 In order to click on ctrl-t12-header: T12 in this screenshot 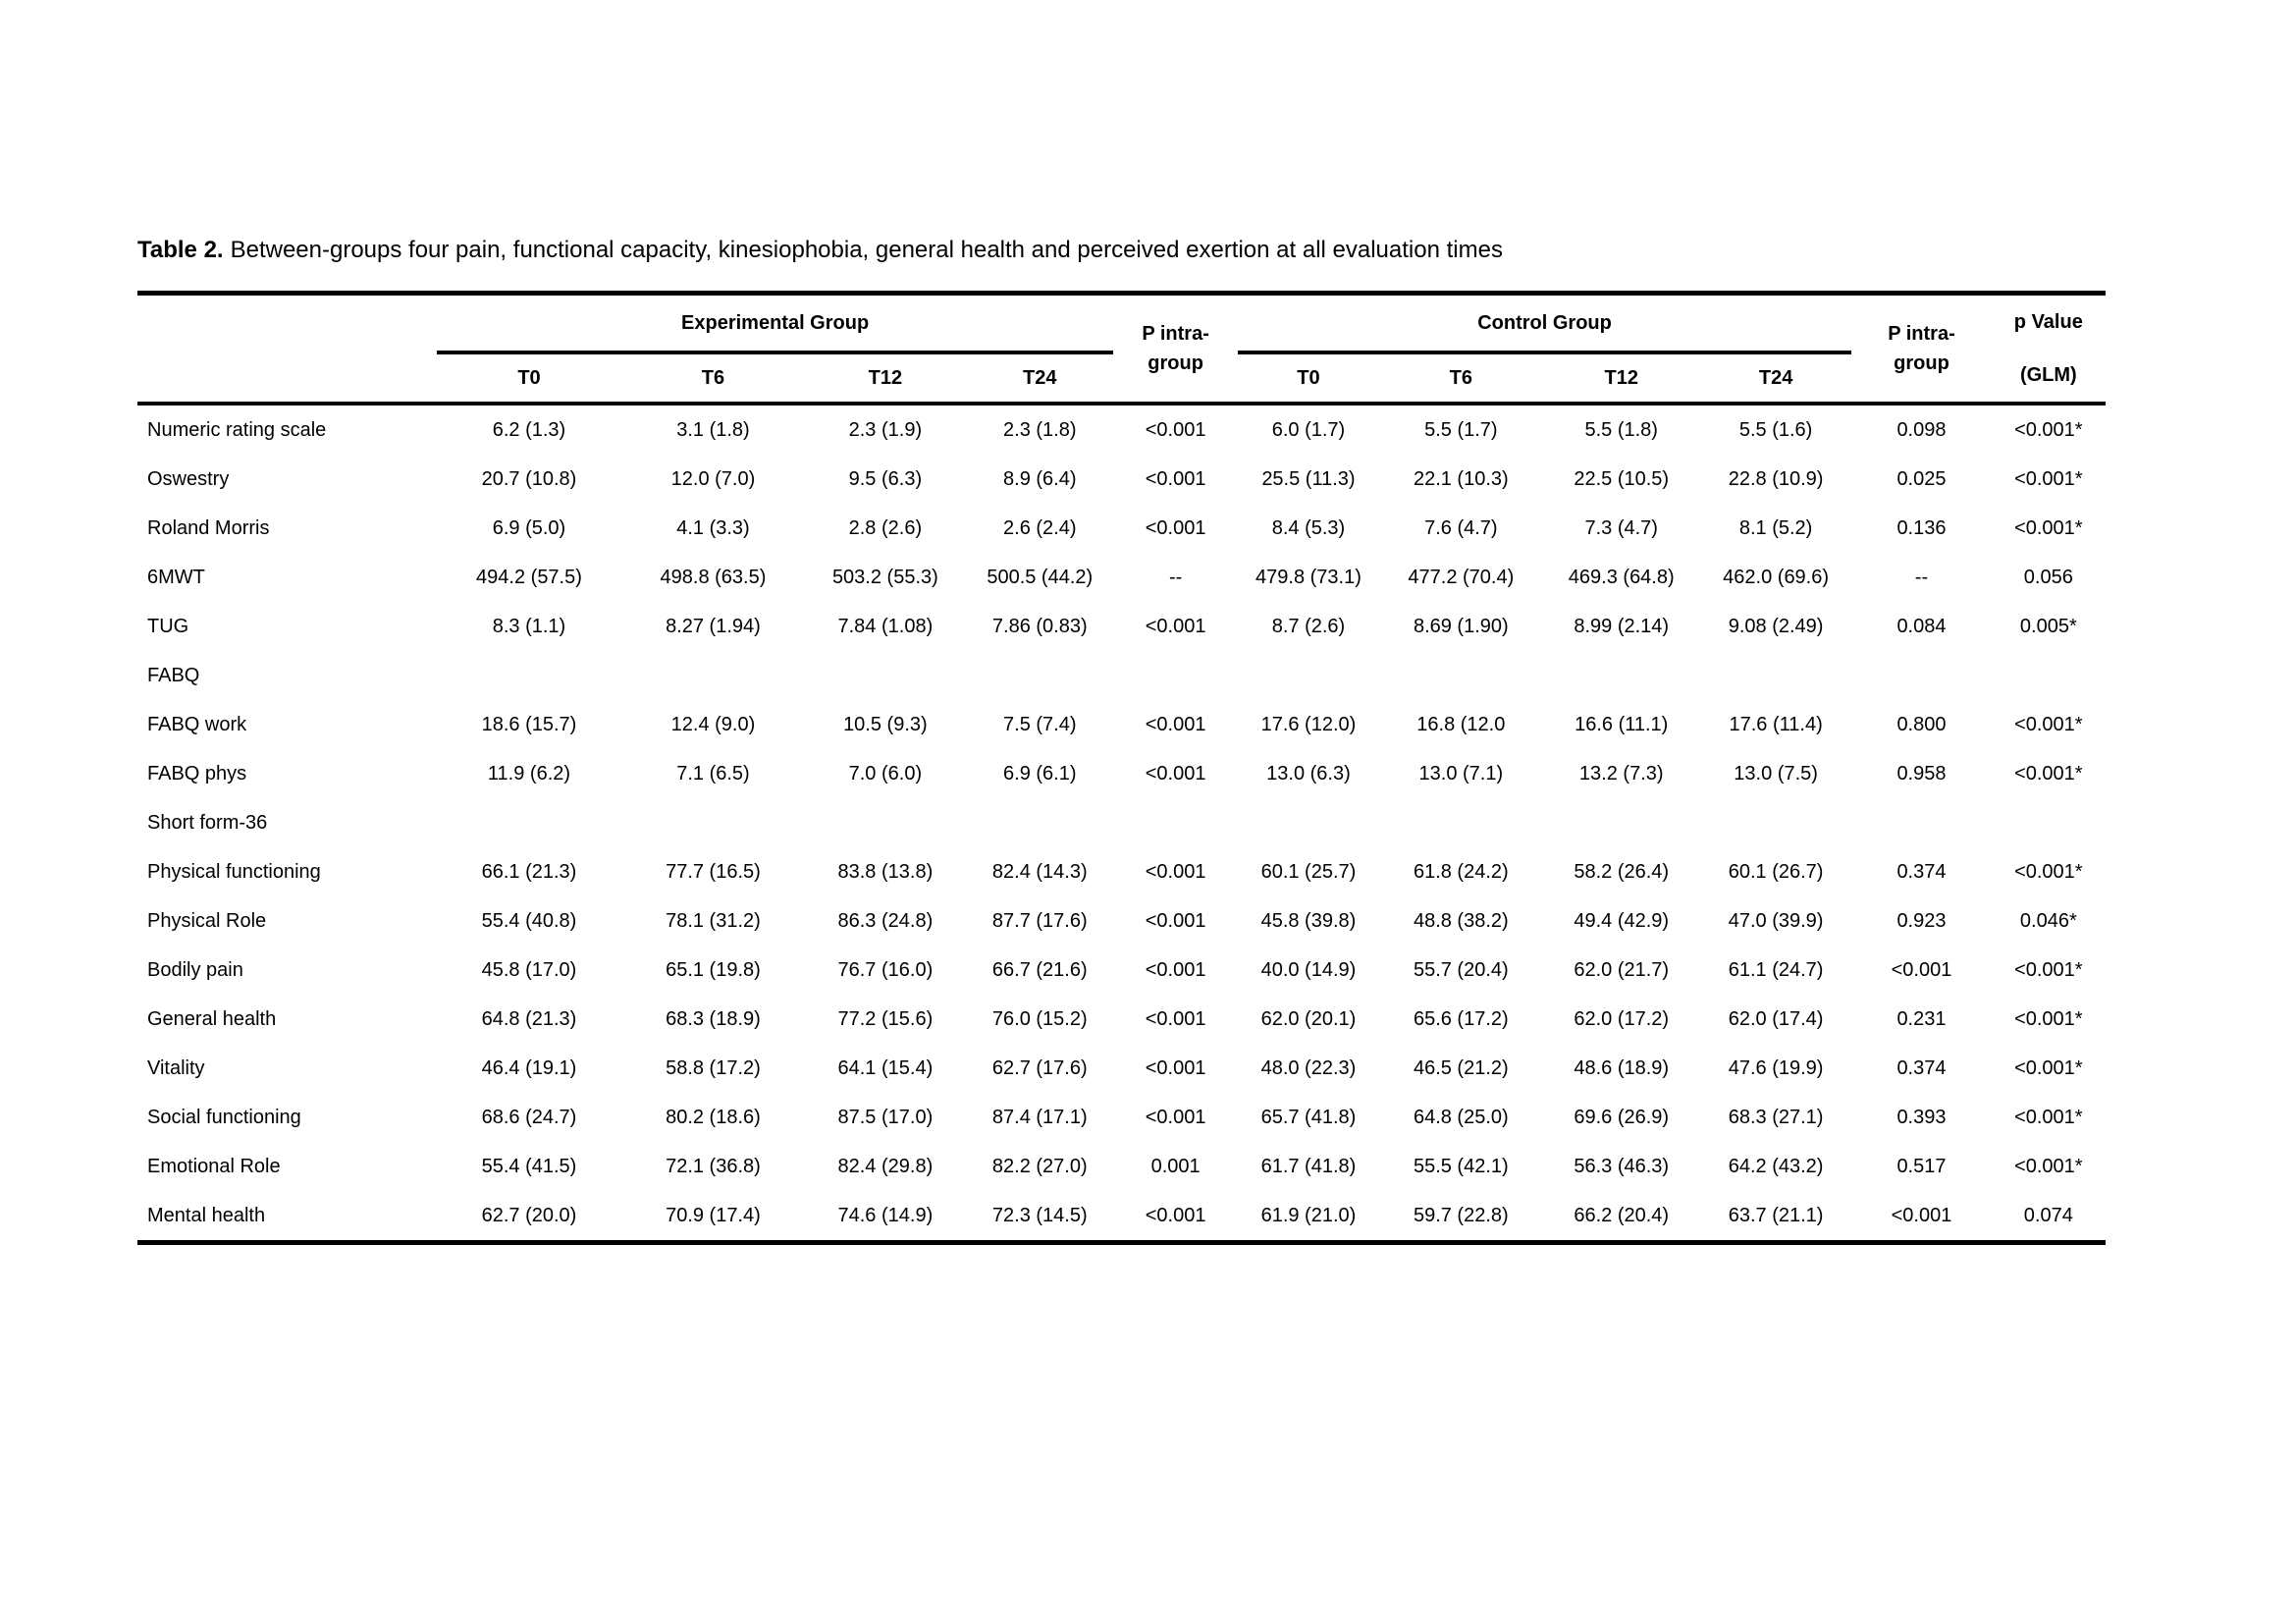, I will do `click(1621, 379)`.